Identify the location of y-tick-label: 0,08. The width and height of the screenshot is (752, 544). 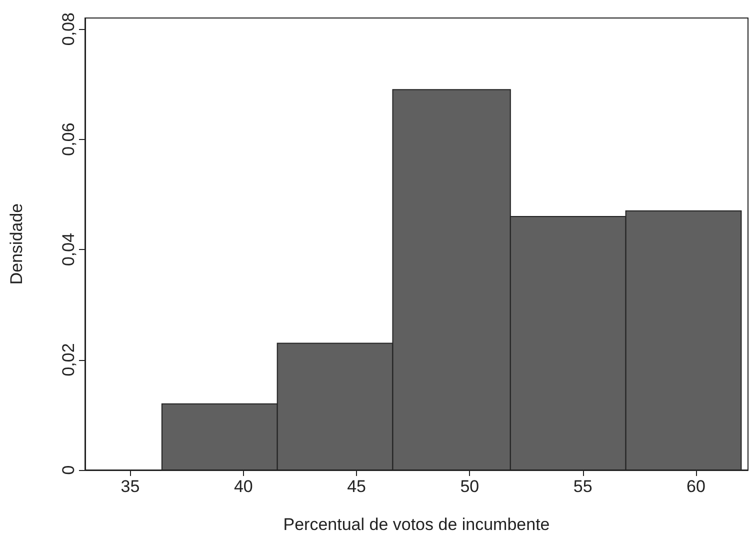
(68, 29).